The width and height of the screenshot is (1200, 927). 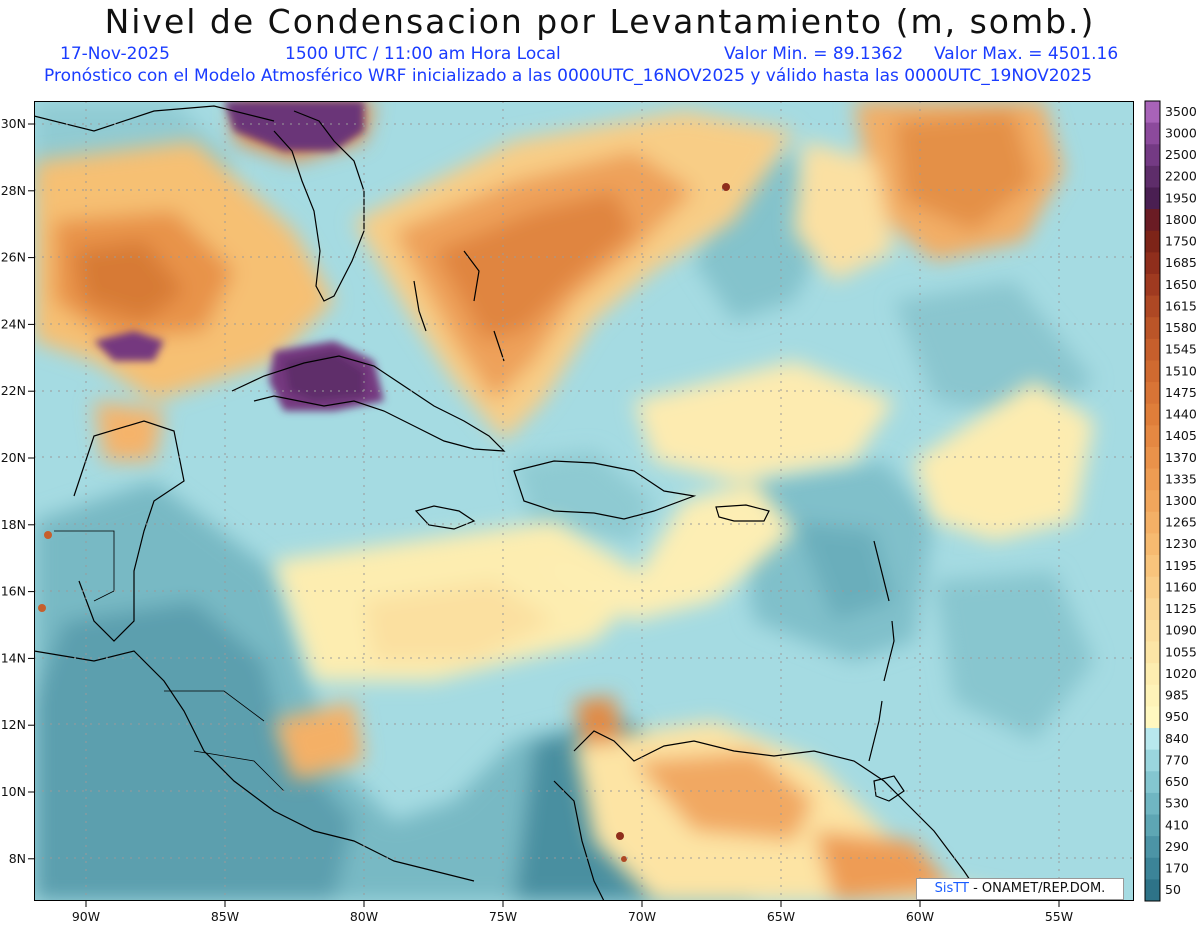 I want to click on colorbar-label: 170, so click(x=1177, y=868).